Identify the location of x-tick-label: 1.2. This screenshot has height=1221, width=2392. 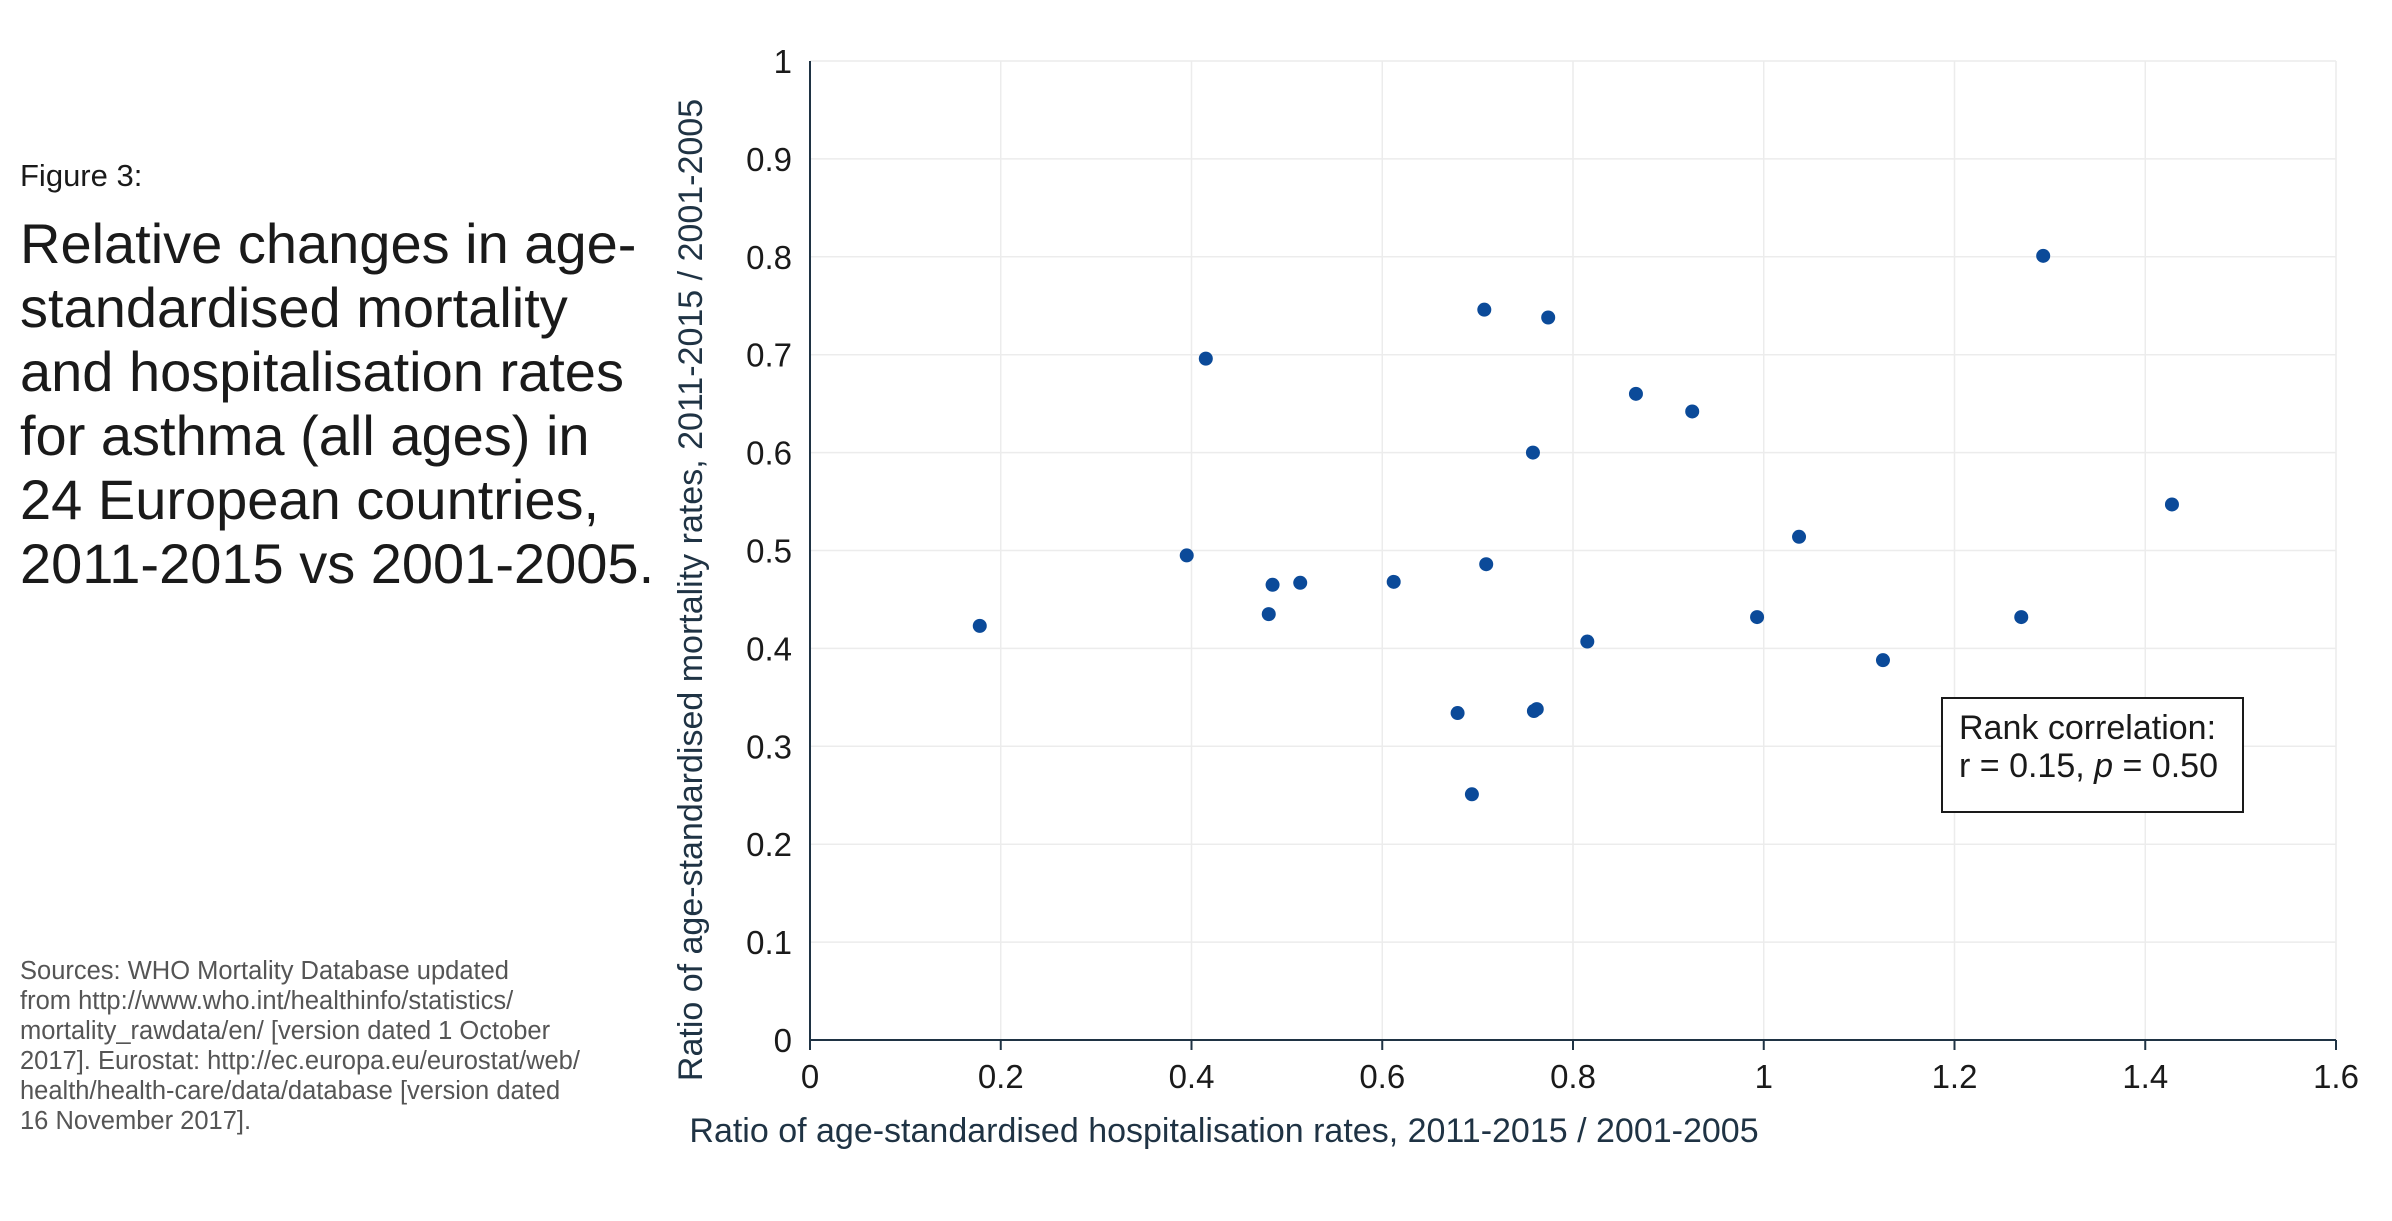
(1955, 1076).